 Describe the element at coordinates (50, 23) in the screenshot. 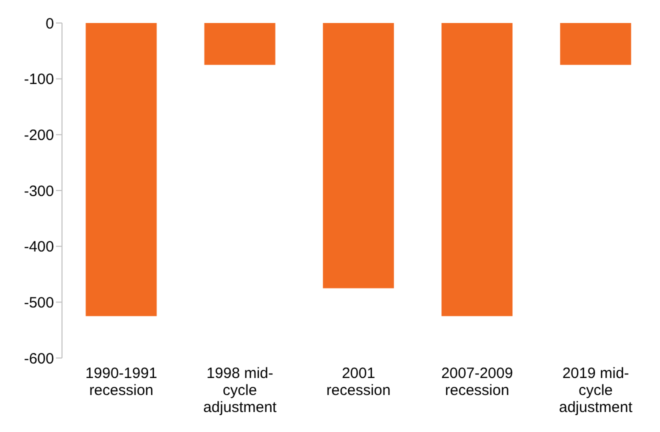

I see `y-tick-label: 0` at that location.